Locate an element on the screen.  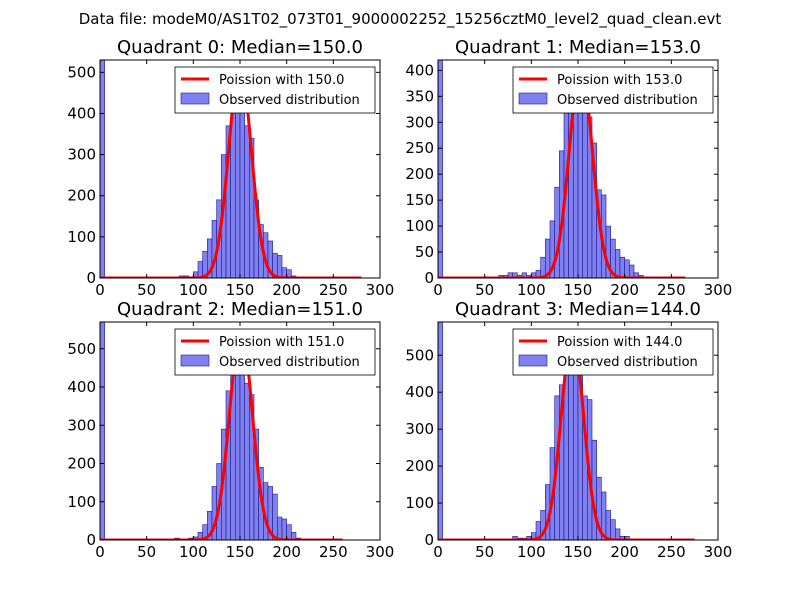
legend-curve-label: Poission with 153.0 is located at coordinates (619, 80).